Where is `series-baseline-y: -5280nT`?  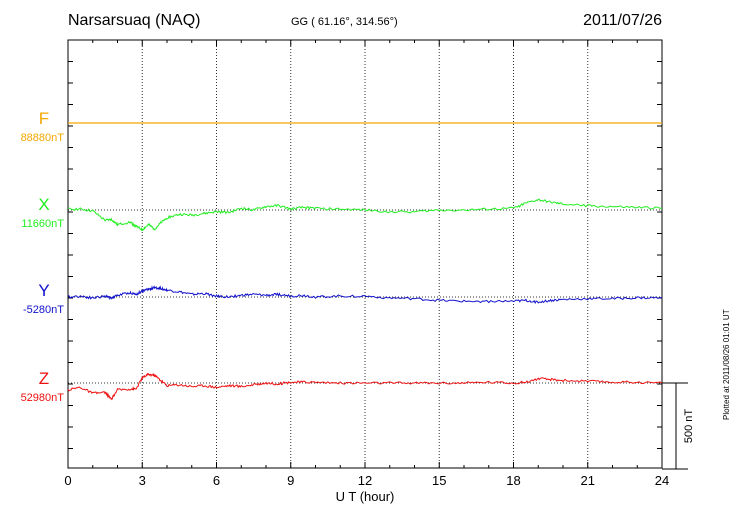
series-baseline-y: -5280nT is located at coordinates (43, 310).